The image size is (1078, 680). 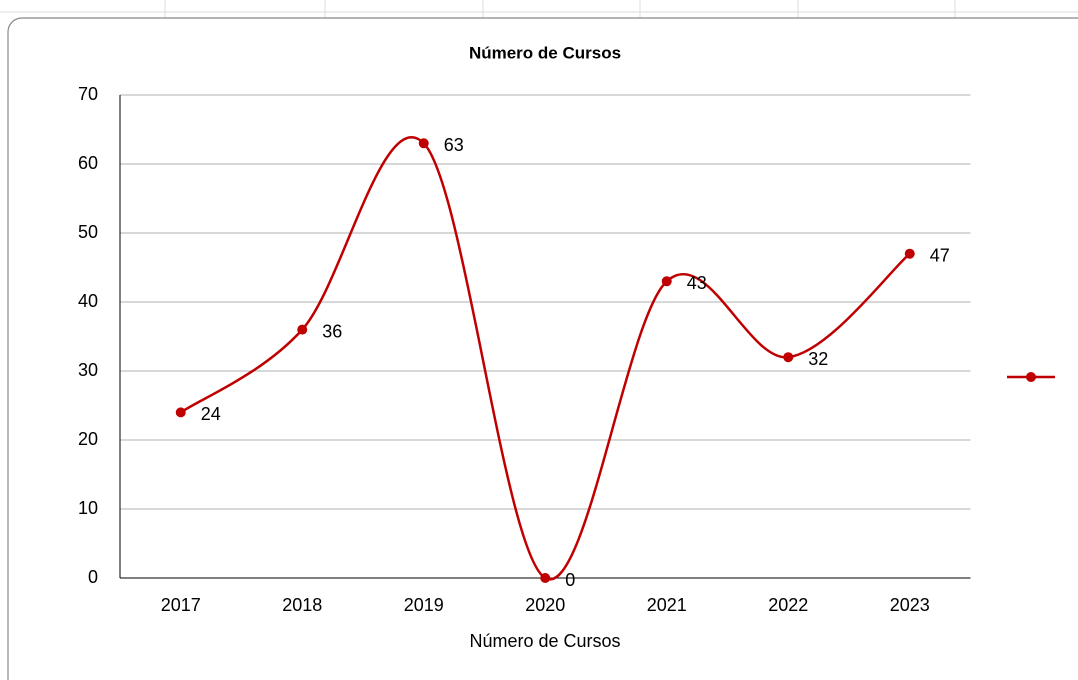 I want to click on x-tick-label: 2023, so click(x=910, y=605).